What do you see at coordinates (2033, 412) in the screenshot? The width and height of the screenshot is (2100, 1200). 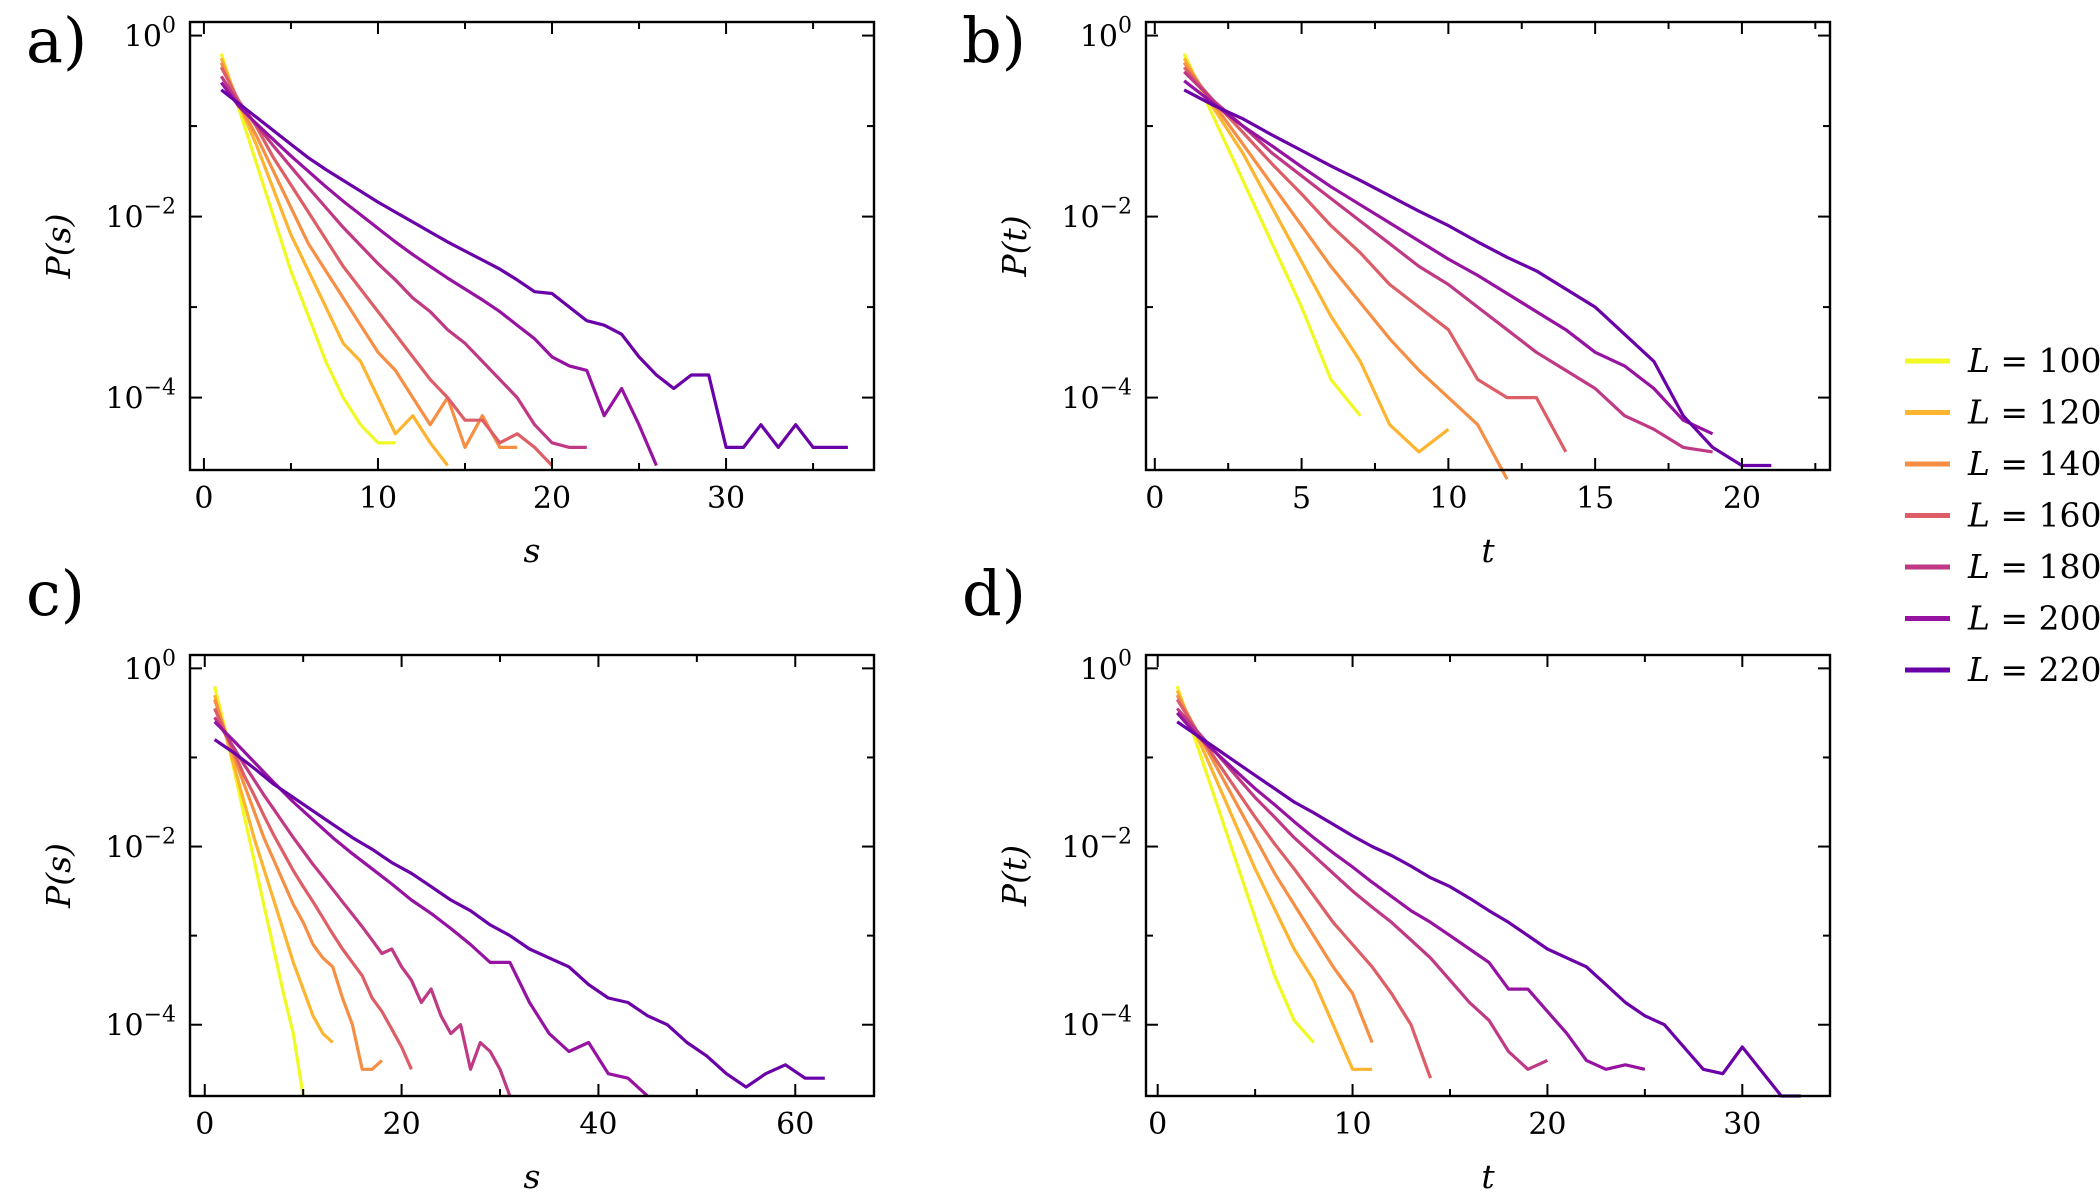 I see `legend-label: L = 120` at bounding box center [2033, 412].